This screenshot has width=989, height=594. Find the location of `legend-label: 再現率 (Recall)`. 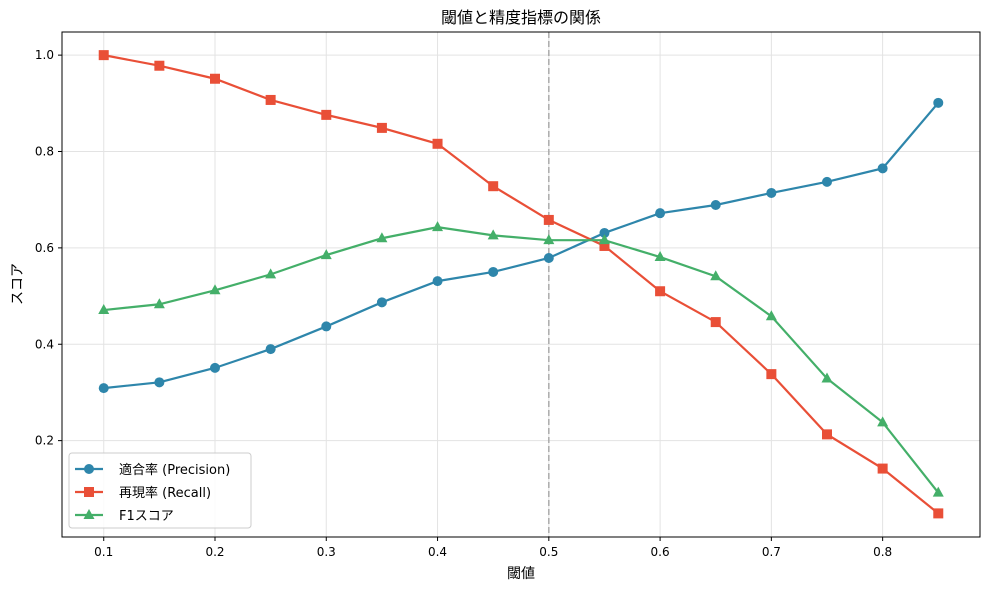

legend-label: 再現率 (Recall) is located at coordinates (165, 493).